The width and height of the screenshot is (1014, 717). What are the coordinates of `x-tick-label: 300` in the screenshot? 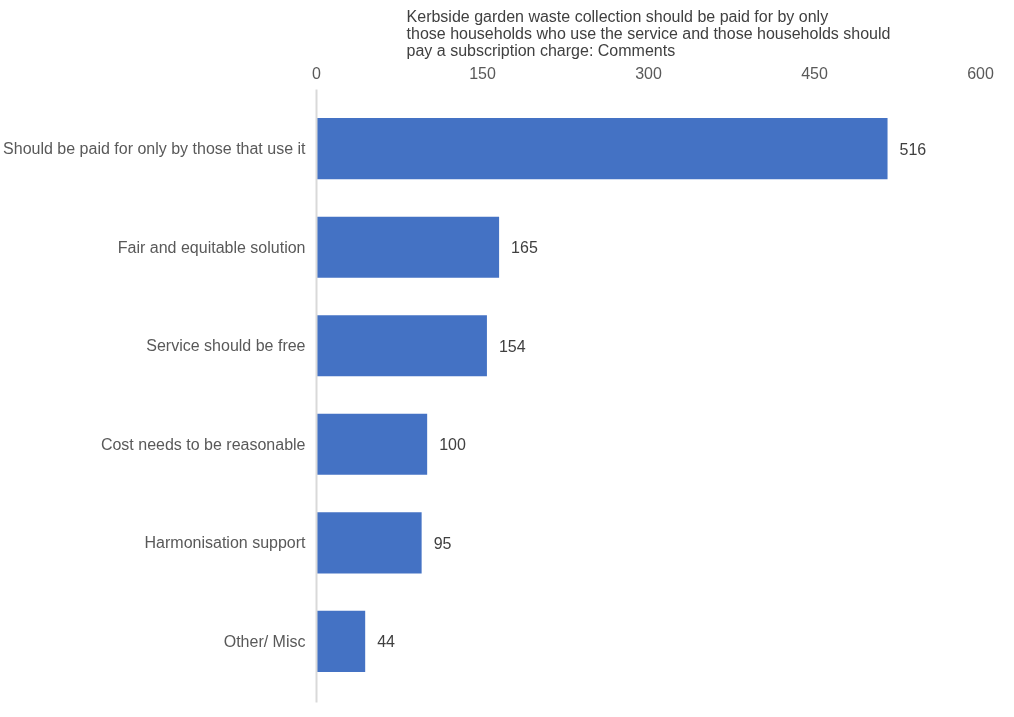 It's located at (648, 73).